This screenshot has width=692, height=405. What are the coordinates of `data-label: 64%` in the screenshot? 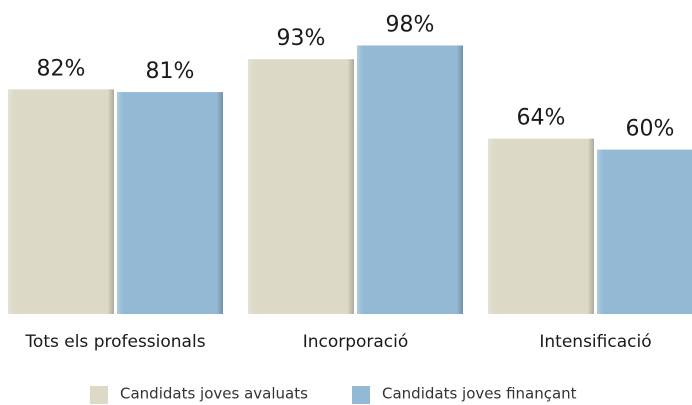 It's located at (541, 118).